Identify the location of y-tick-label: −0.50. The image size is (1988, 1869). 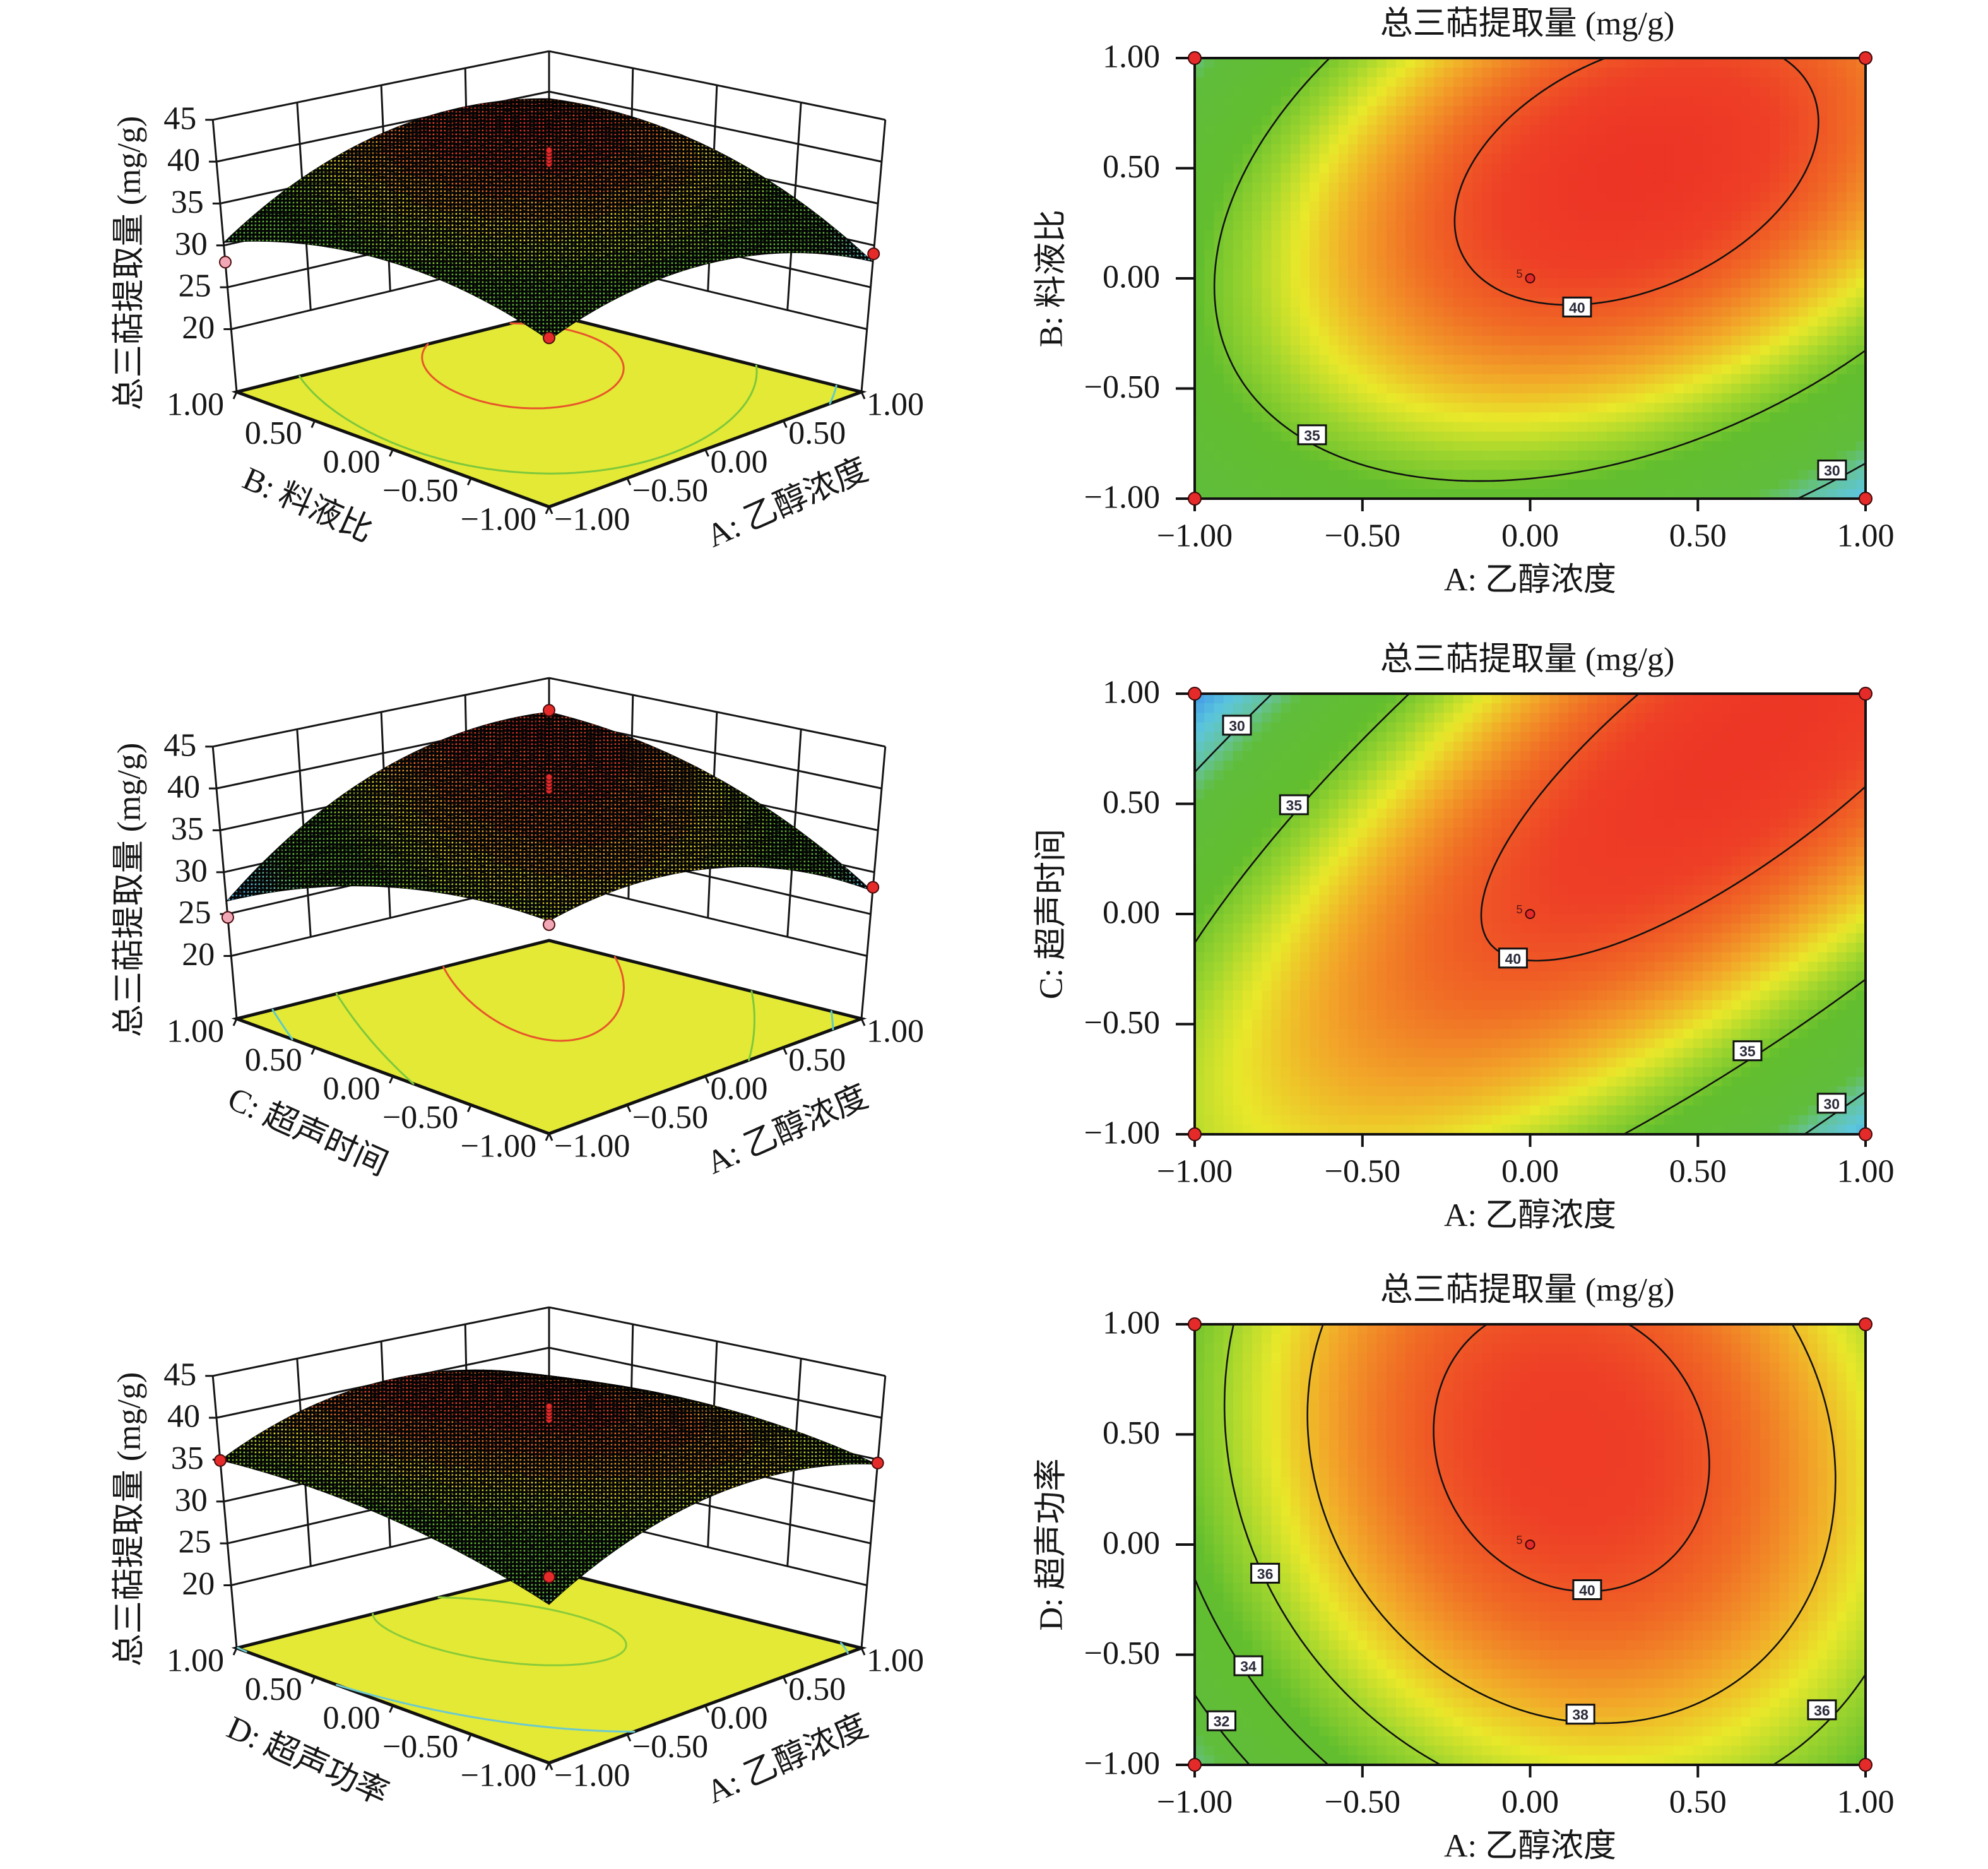
(1122, 387).